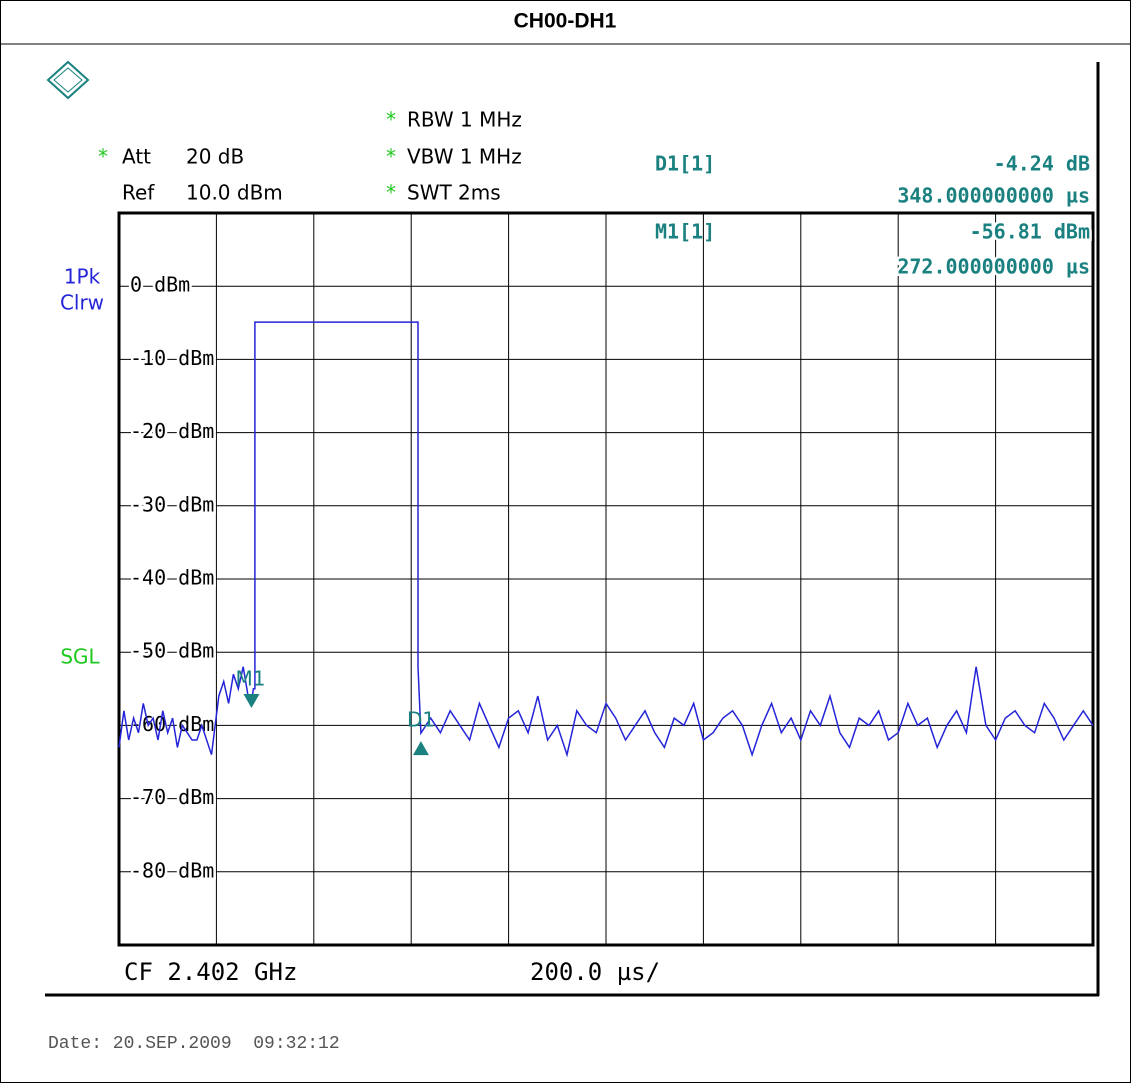  What do you see at coordinates (68, 80) in the screenshot?
I see `logo` at bounding box center [68, 80].